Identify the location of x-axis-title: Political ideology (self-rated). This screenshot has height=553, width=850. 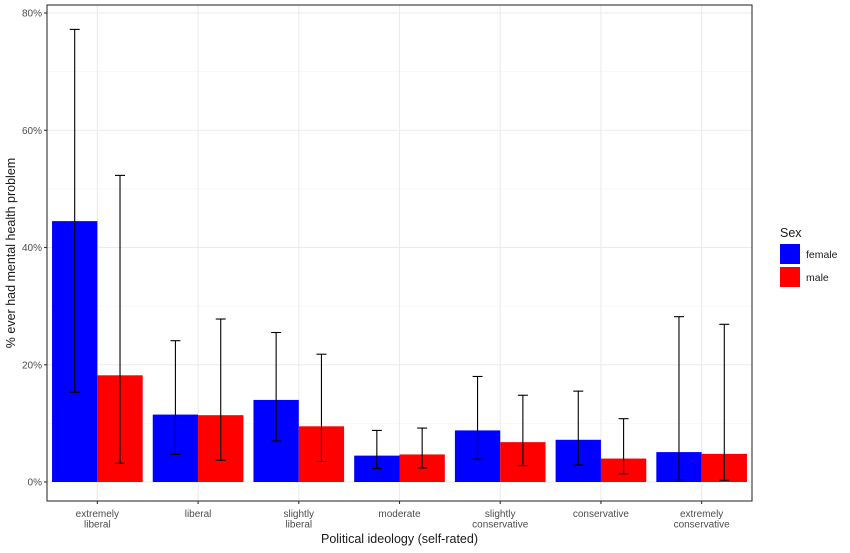
(399, 539).